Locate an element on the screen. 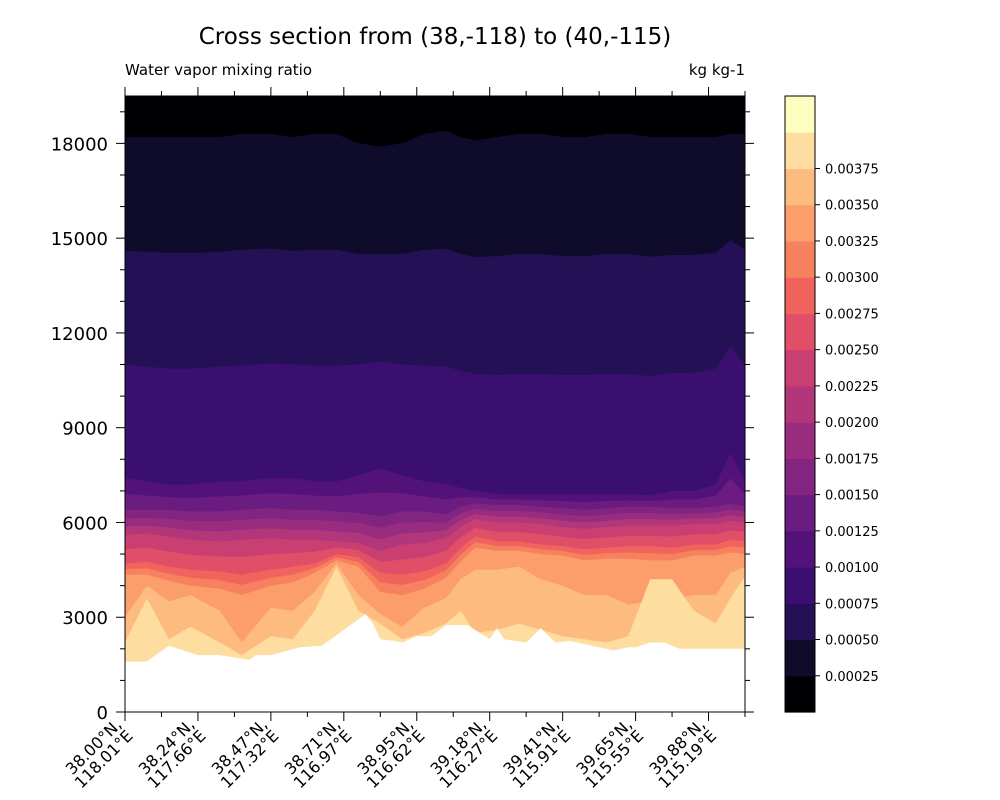 The width and height of the screenshot is (1000, 800). colorbar-label: 0.00050 is located at coordinates (852, 641).